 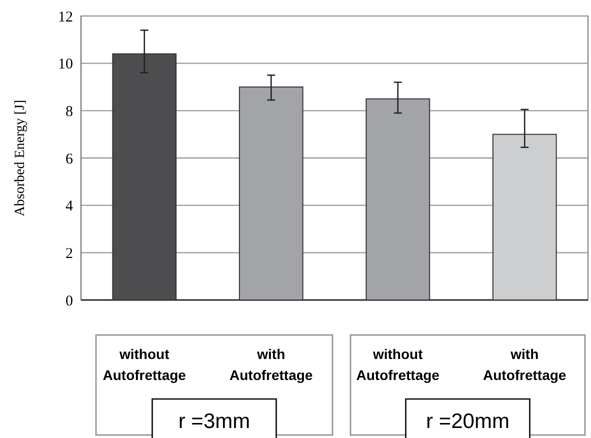 What do you see at coordinates (214, 421) in the screenshot?
I see `text: r =3mm` at bounding box center [214, 421].